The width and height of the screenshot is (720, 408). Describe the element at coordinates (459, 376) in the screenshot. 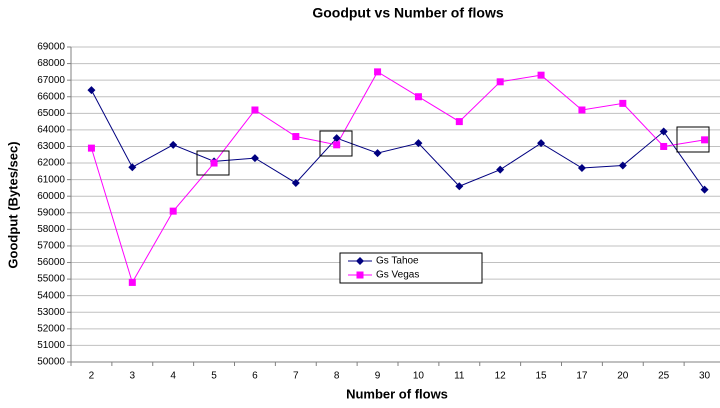

I see `x-tick-label: 11` at that location.